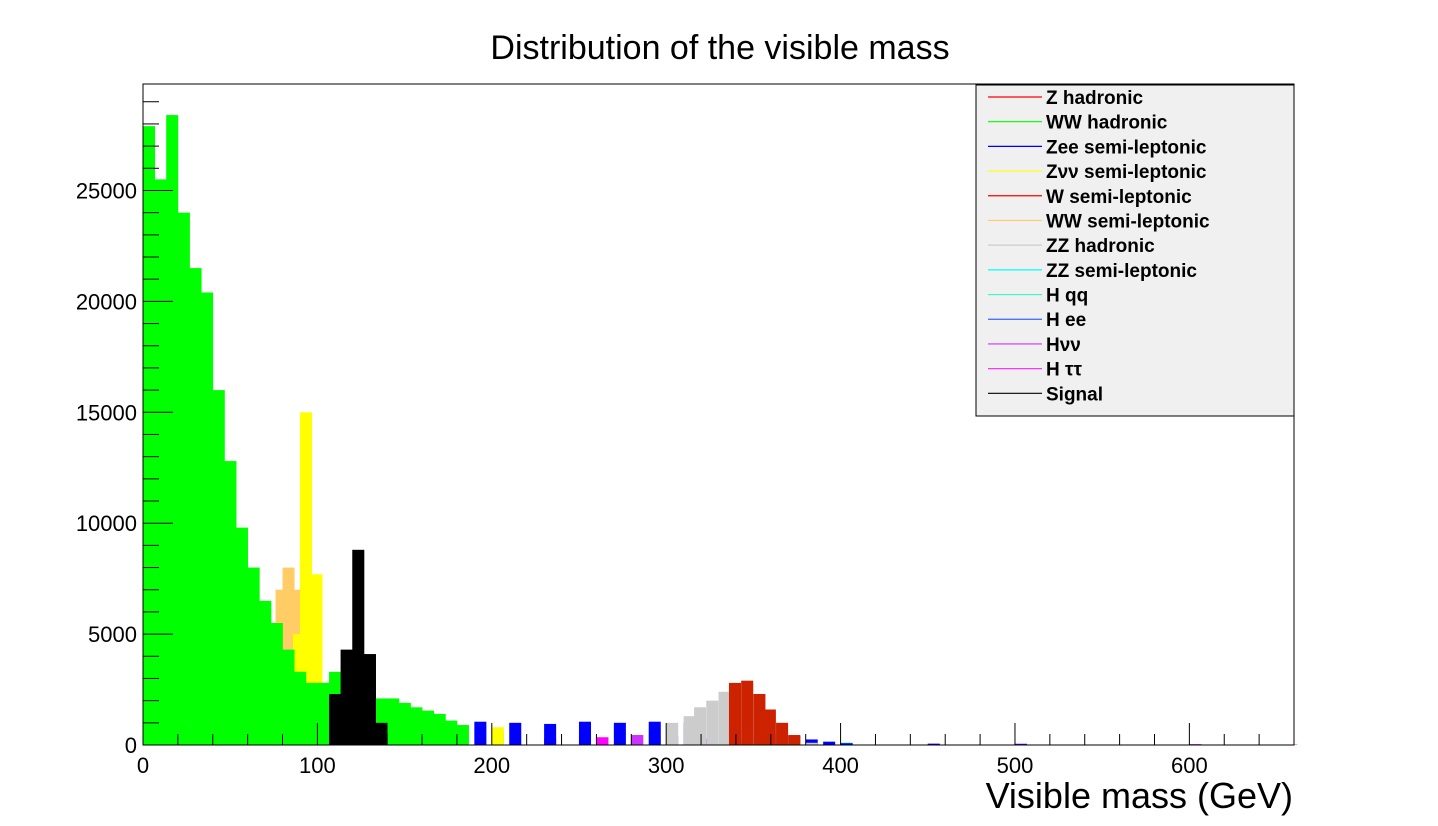 Image resolution: width=1438 pixels, height=826 pixels. Describe the element at coordinates (1126, 172) in the screenshot. I see `legend-label: Zνν semi-leptonic` at that location.